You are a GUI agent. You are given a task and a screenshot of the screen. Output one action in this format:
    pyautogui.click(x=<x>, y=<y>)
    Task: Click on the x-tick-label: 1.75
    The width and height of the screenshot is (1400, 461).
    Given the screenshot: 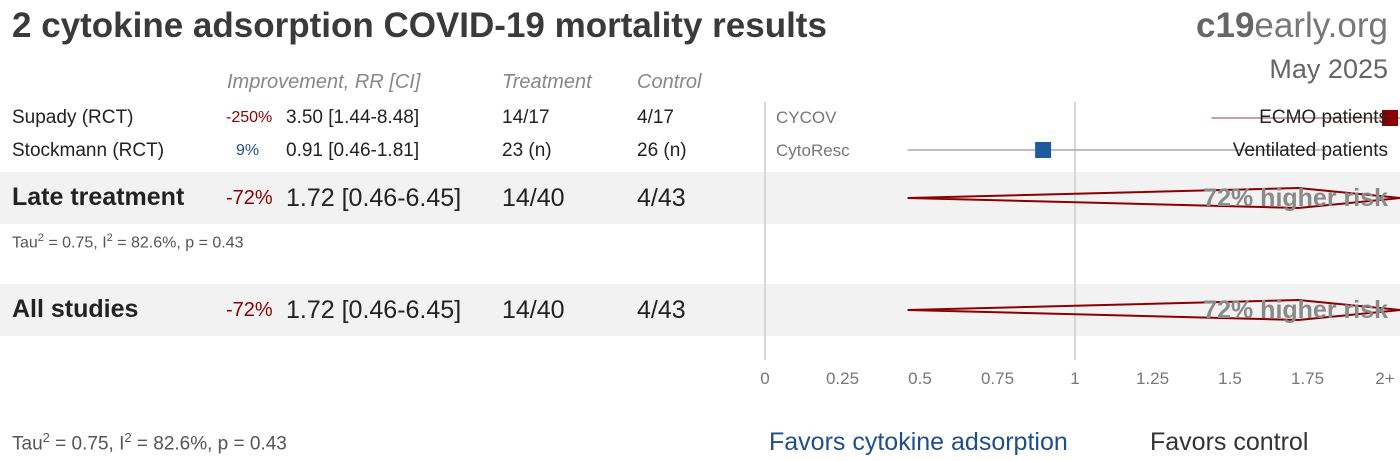 What is the action you would take?
    pyautogui.click(x=1307, y=378)
    